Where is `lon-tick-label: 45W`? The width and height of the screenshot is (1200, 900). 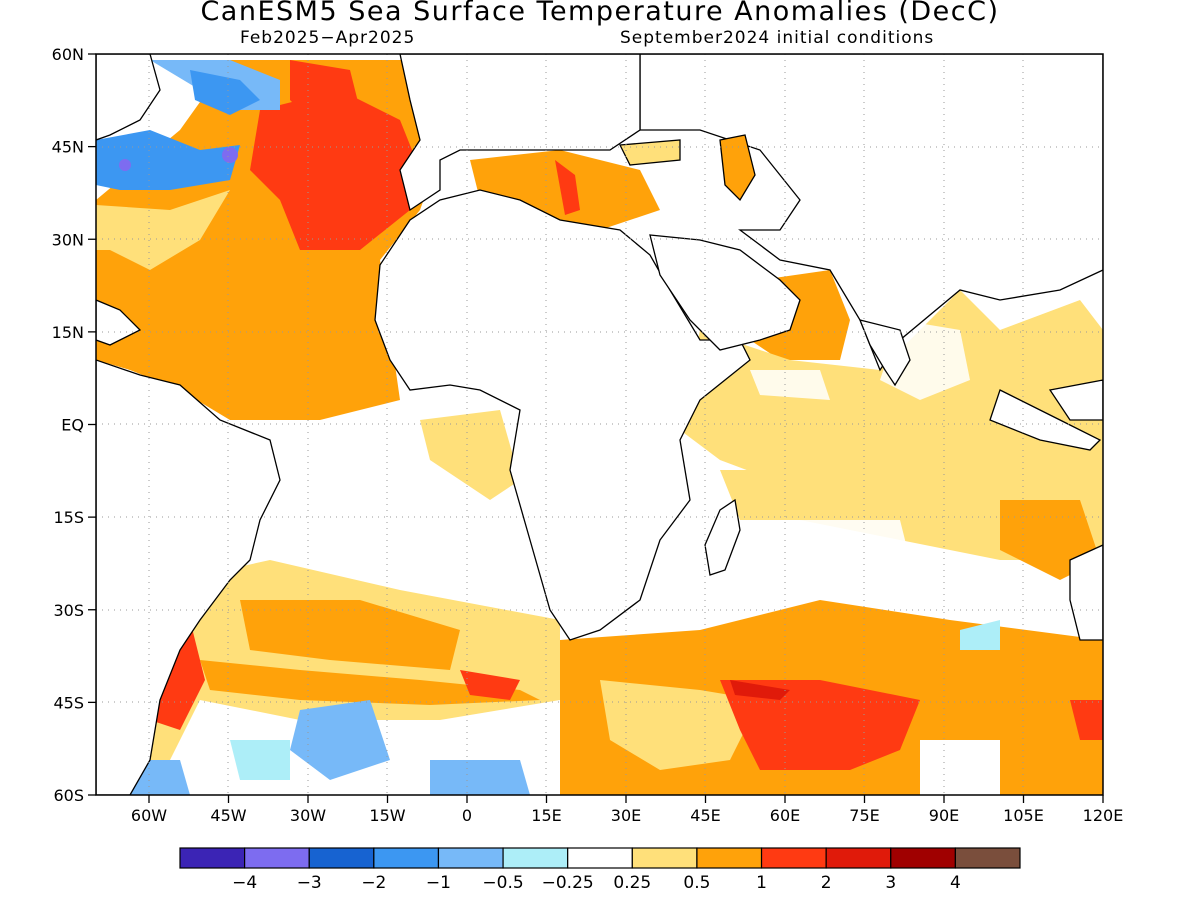 lon-tick-label: 45W is located at coordinates (228, 815).